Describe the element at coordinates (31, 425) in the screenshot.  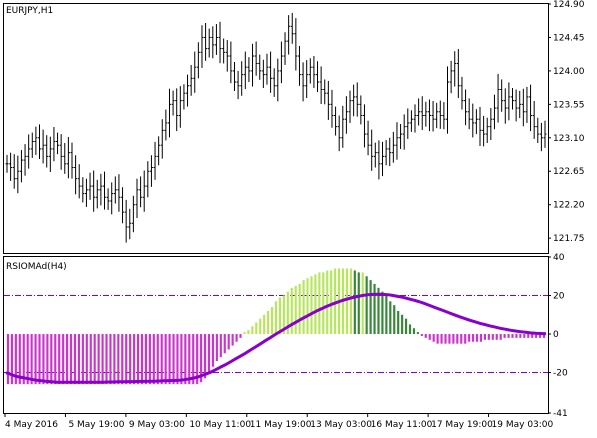
I see `time-tick-label: 4 May 2016` at that location.